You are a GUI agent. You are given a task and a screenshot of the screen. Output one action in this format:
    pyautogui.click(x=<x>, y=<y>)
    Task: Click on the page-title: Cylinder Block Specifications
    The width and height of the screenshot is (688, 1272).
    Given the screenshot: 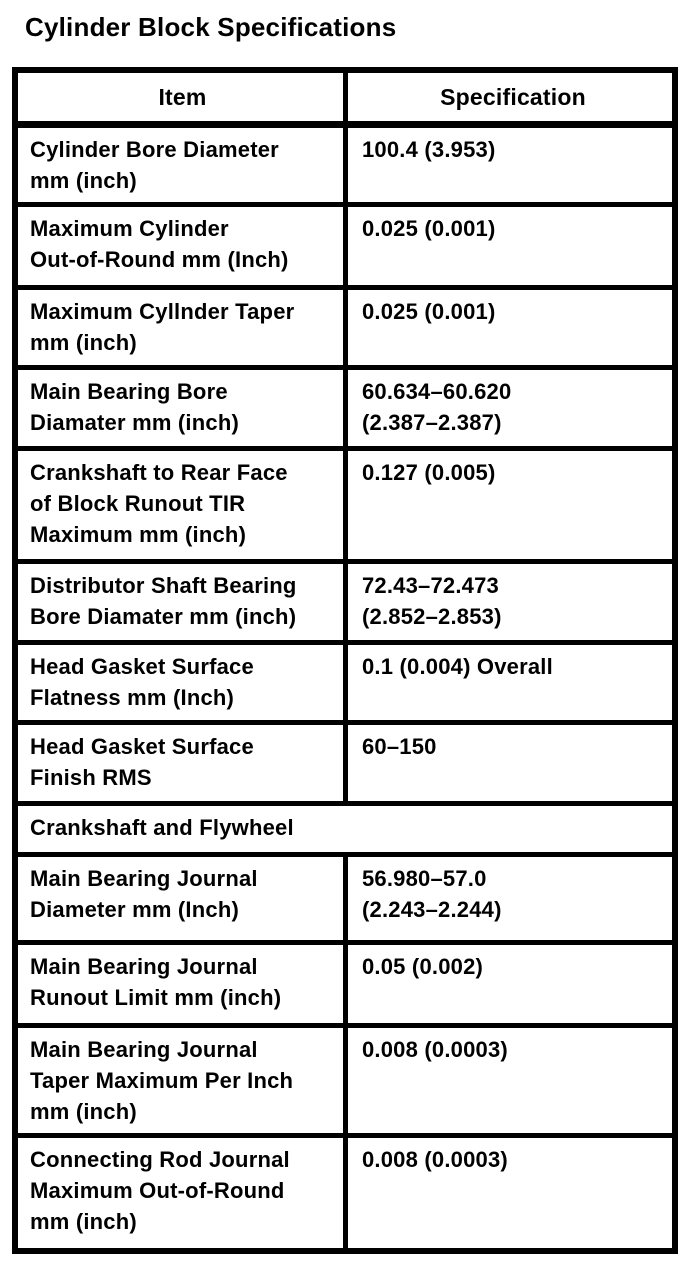 What is the action you would take?
    pyautogui.click(x=211, y=27)
    